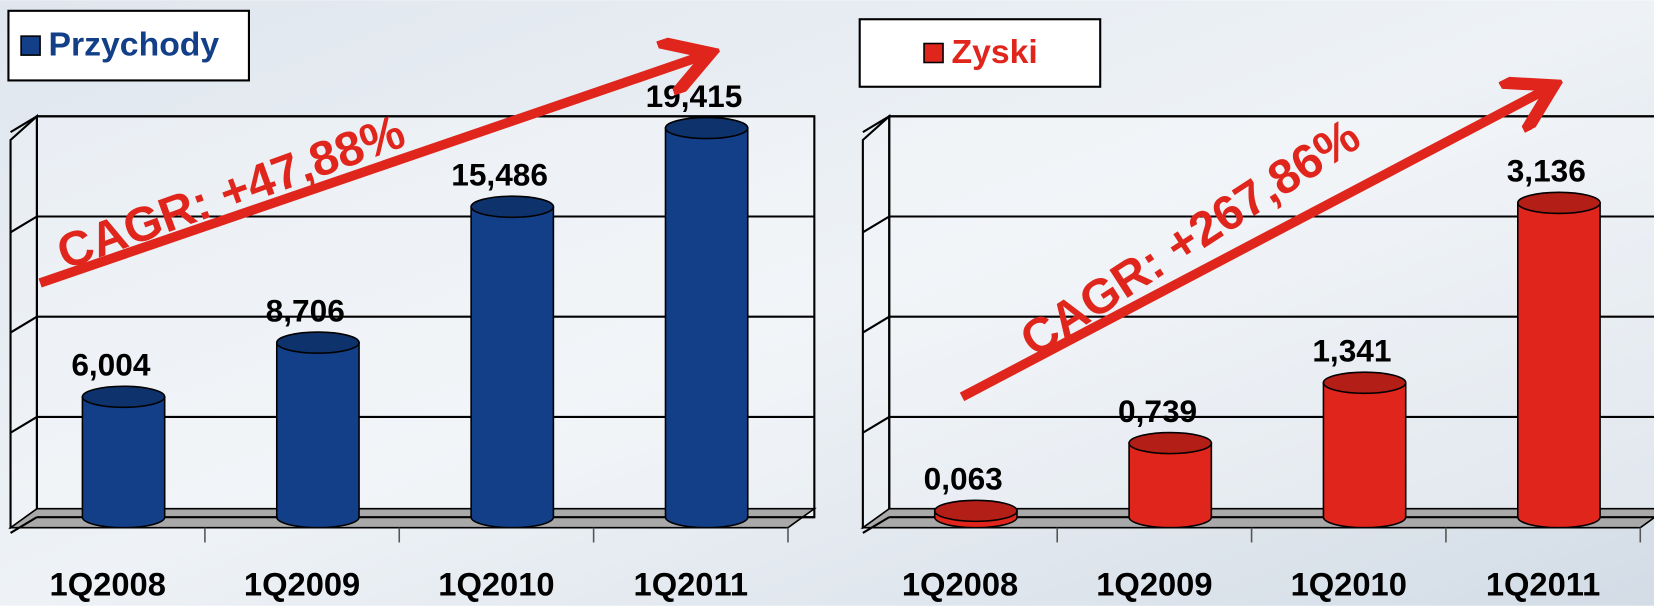 The height and width of the screenshot is (606, 1654). I want to click on value-label: 1,341, so click(1351, 351).